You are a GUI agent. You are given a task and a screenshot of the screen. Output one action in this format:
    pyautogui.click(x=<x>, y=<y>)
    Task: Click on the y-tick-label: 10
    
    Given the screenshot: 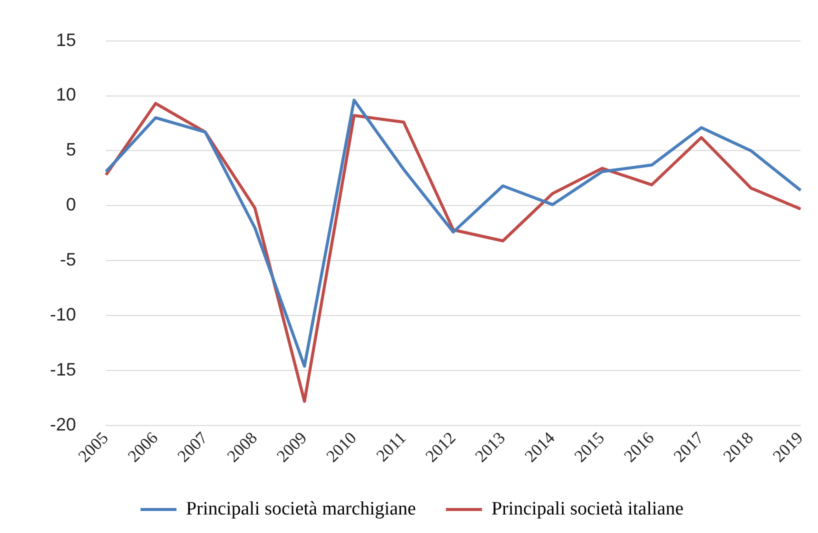 What is the action you would take?
    pyautogui.click(x=66, y=94)
    